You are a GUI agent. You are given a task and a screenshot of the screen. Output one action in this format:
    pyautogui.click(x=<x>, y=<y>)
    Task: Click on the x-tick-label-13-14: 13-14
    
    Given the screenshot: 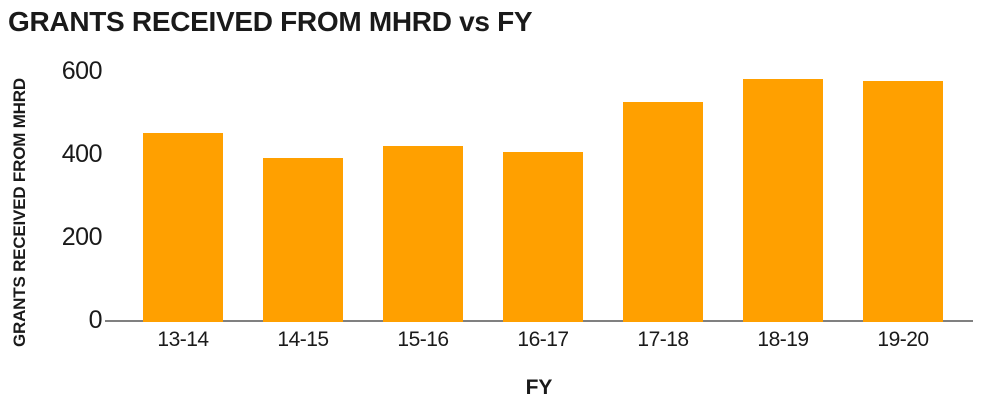 What is the action you would take?
    pyautogui.click(x=183, y=339)
    